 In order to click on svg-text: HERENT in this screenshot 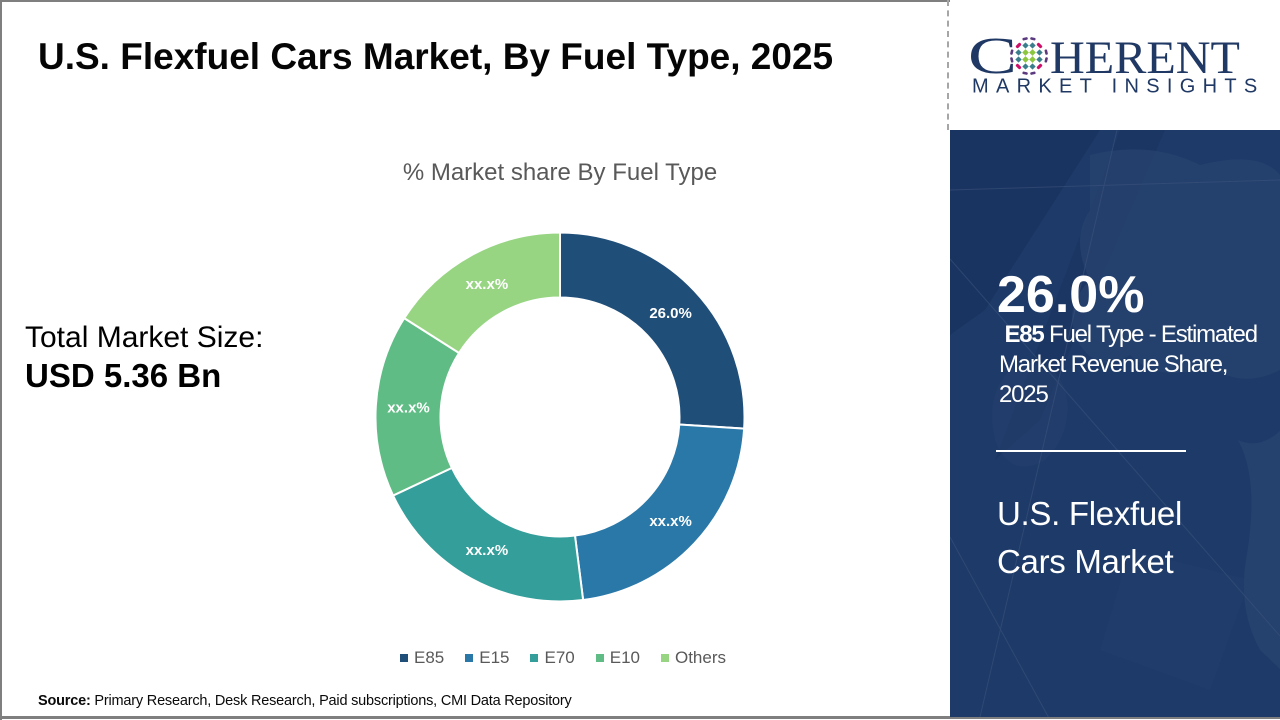, I will do `click(1145, 58)`.